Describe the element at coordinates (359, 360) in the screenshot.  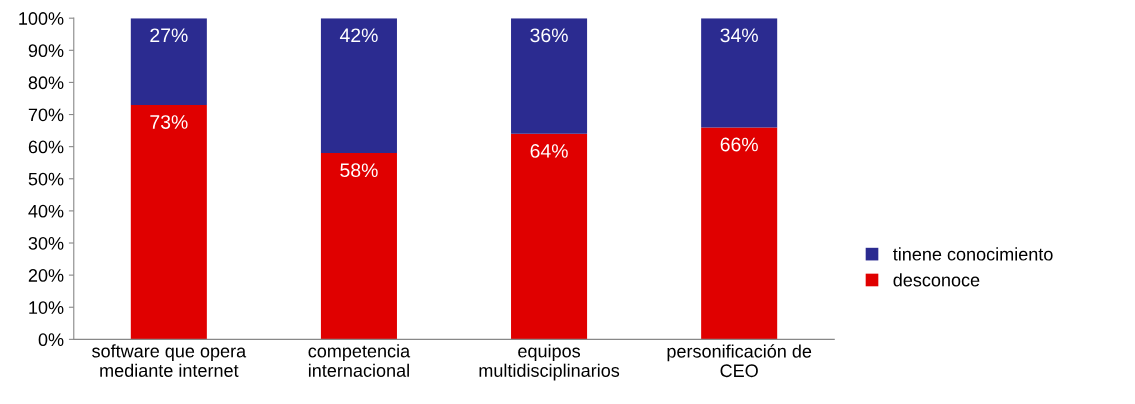
I see `x-tick-label: competencia internacional` at that location.